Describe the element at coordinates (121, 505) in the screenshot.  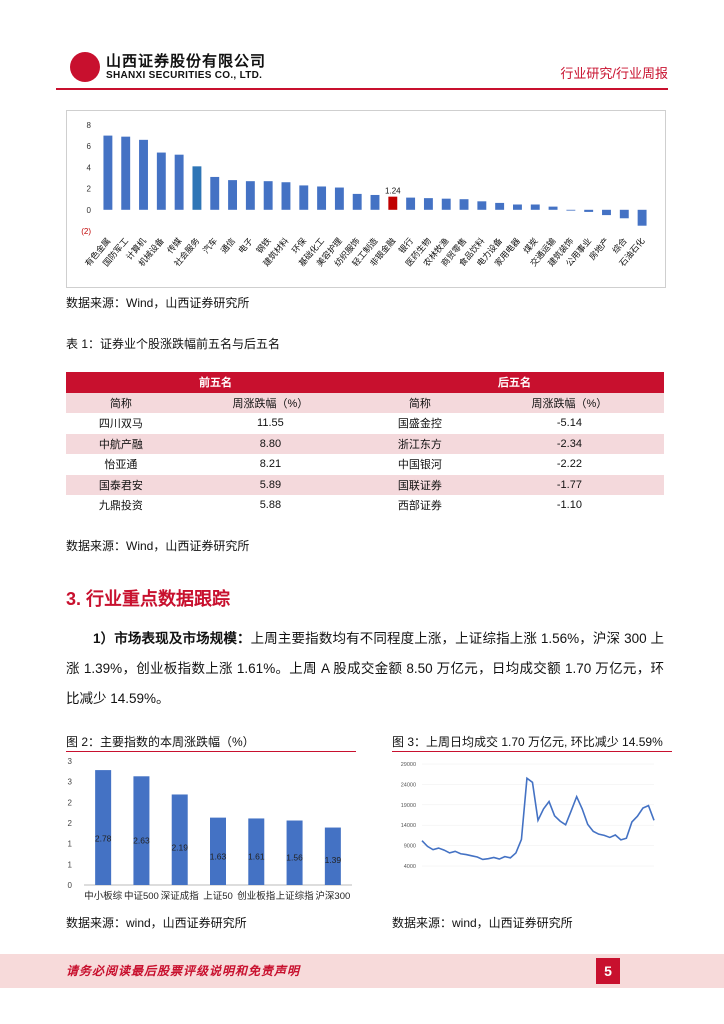
I see `top-stock-name: 九鼎投资` at that location.